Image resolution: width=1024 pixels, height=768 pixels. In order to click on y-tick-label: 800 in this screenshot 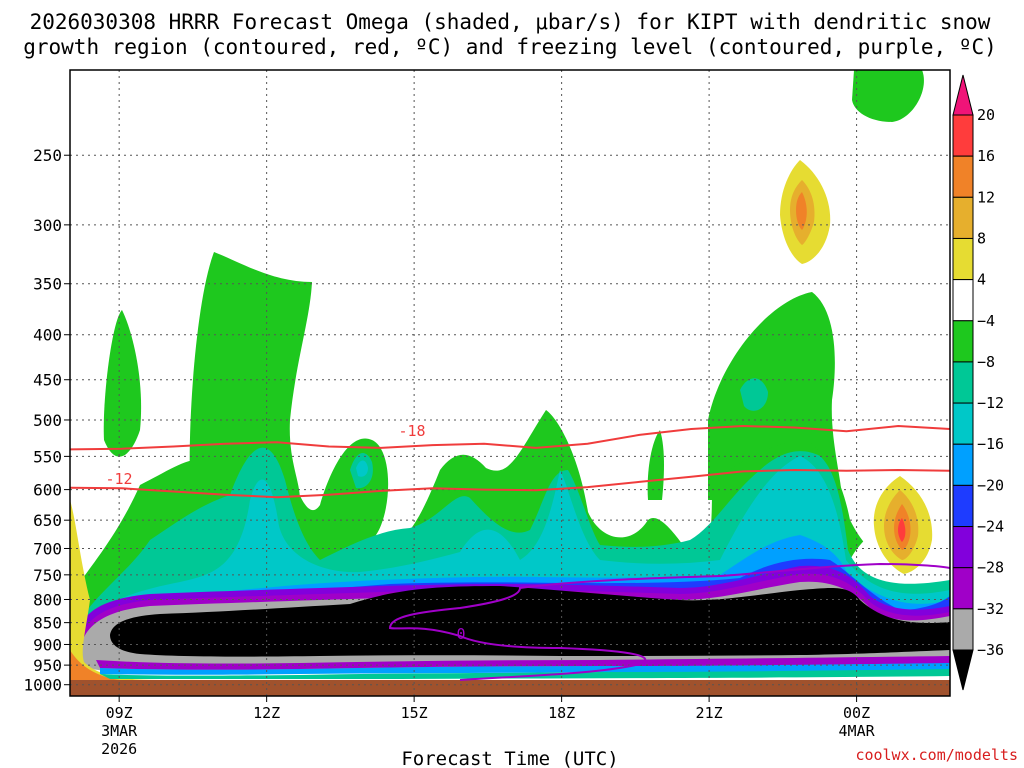, I will do `click(47, 599)`.